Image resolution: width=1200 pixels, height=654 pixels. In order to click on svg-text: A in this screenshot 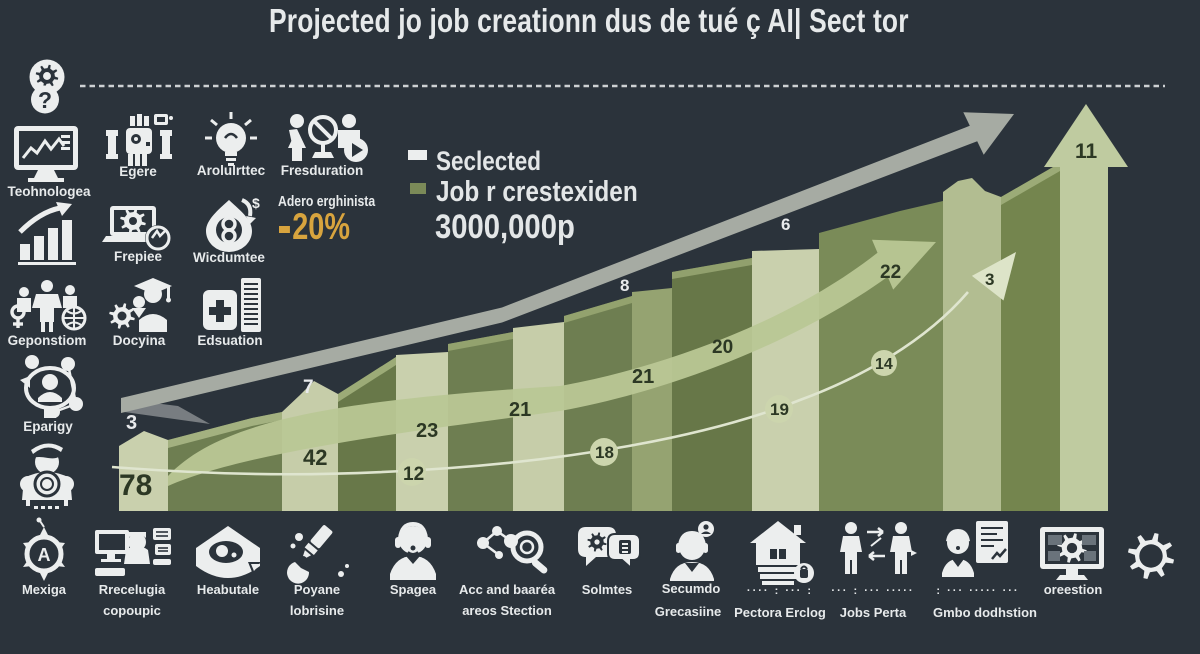, I will do `click(44, 555)`.